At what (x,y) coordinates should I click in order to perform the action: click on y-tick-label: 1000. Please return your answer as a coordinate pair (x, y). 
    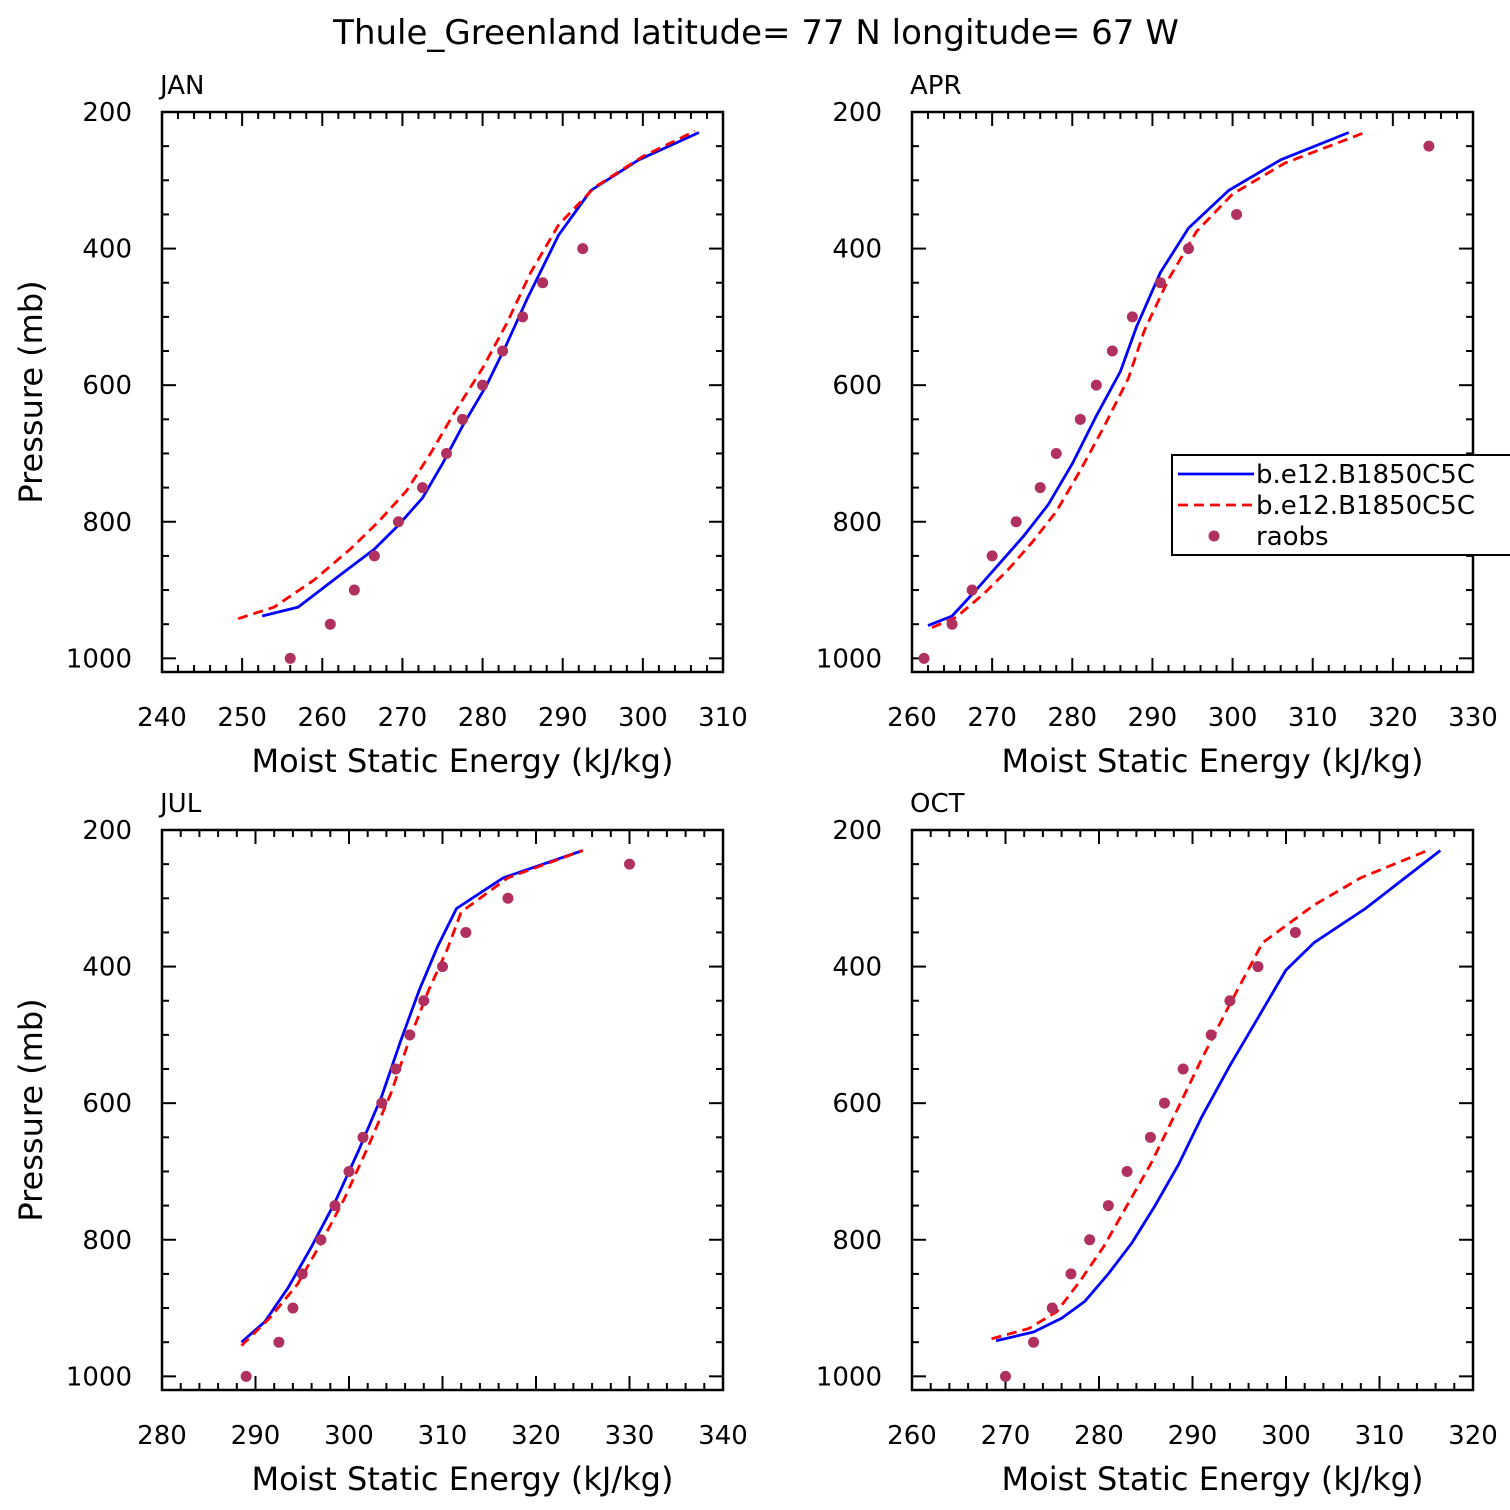
    Looking at the image, I should click on (99, 1377).